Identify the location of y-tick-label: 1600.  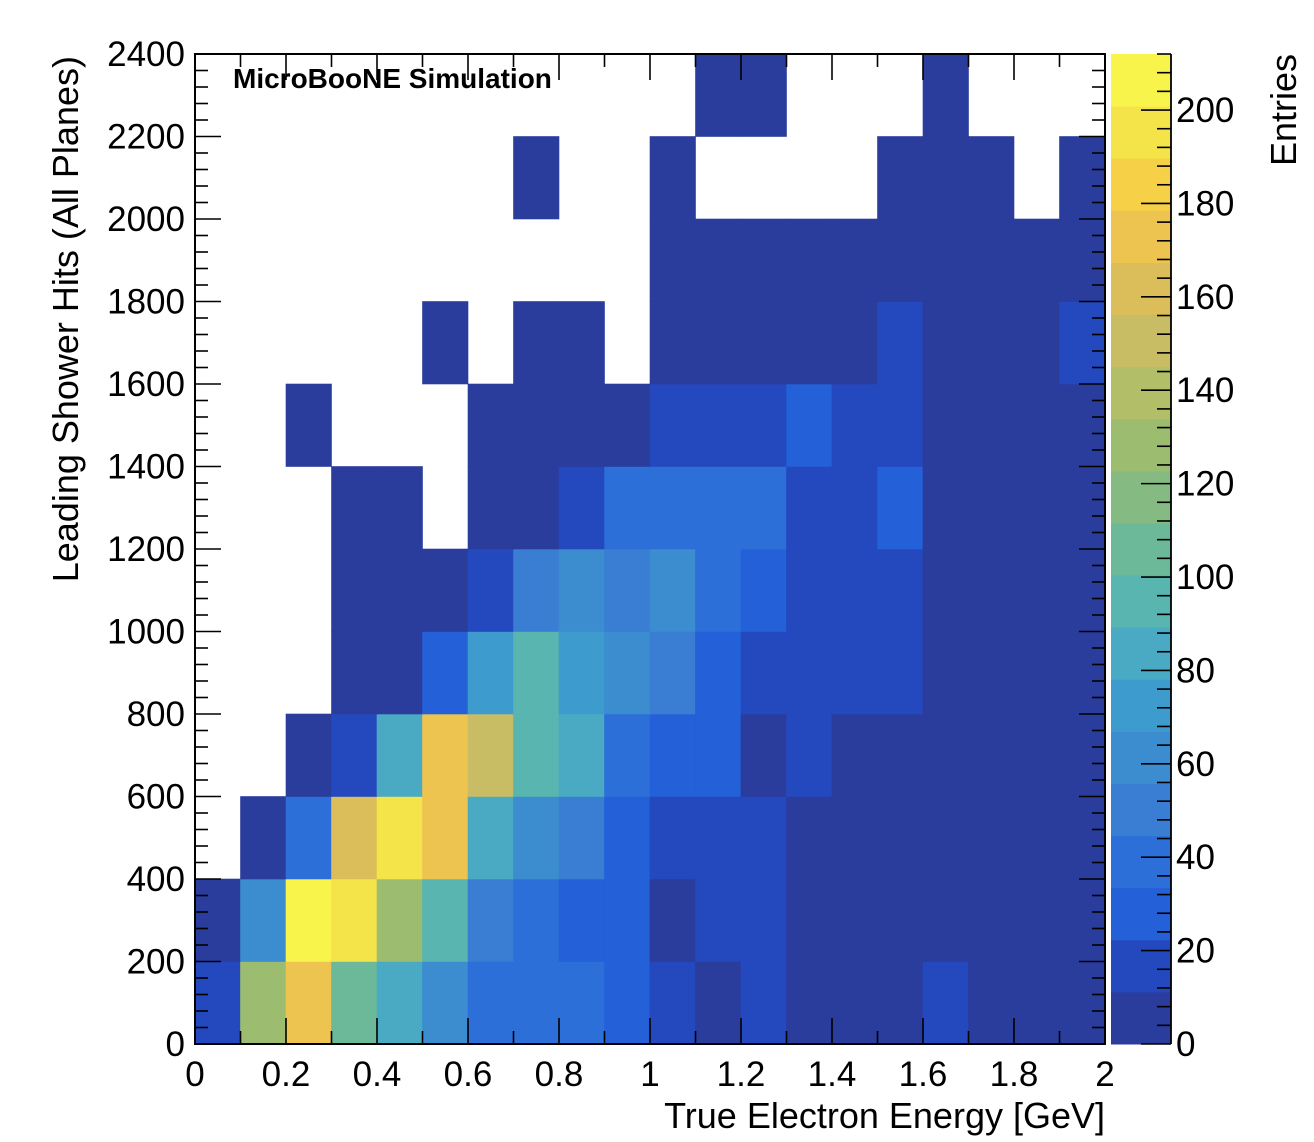
(146, 384).